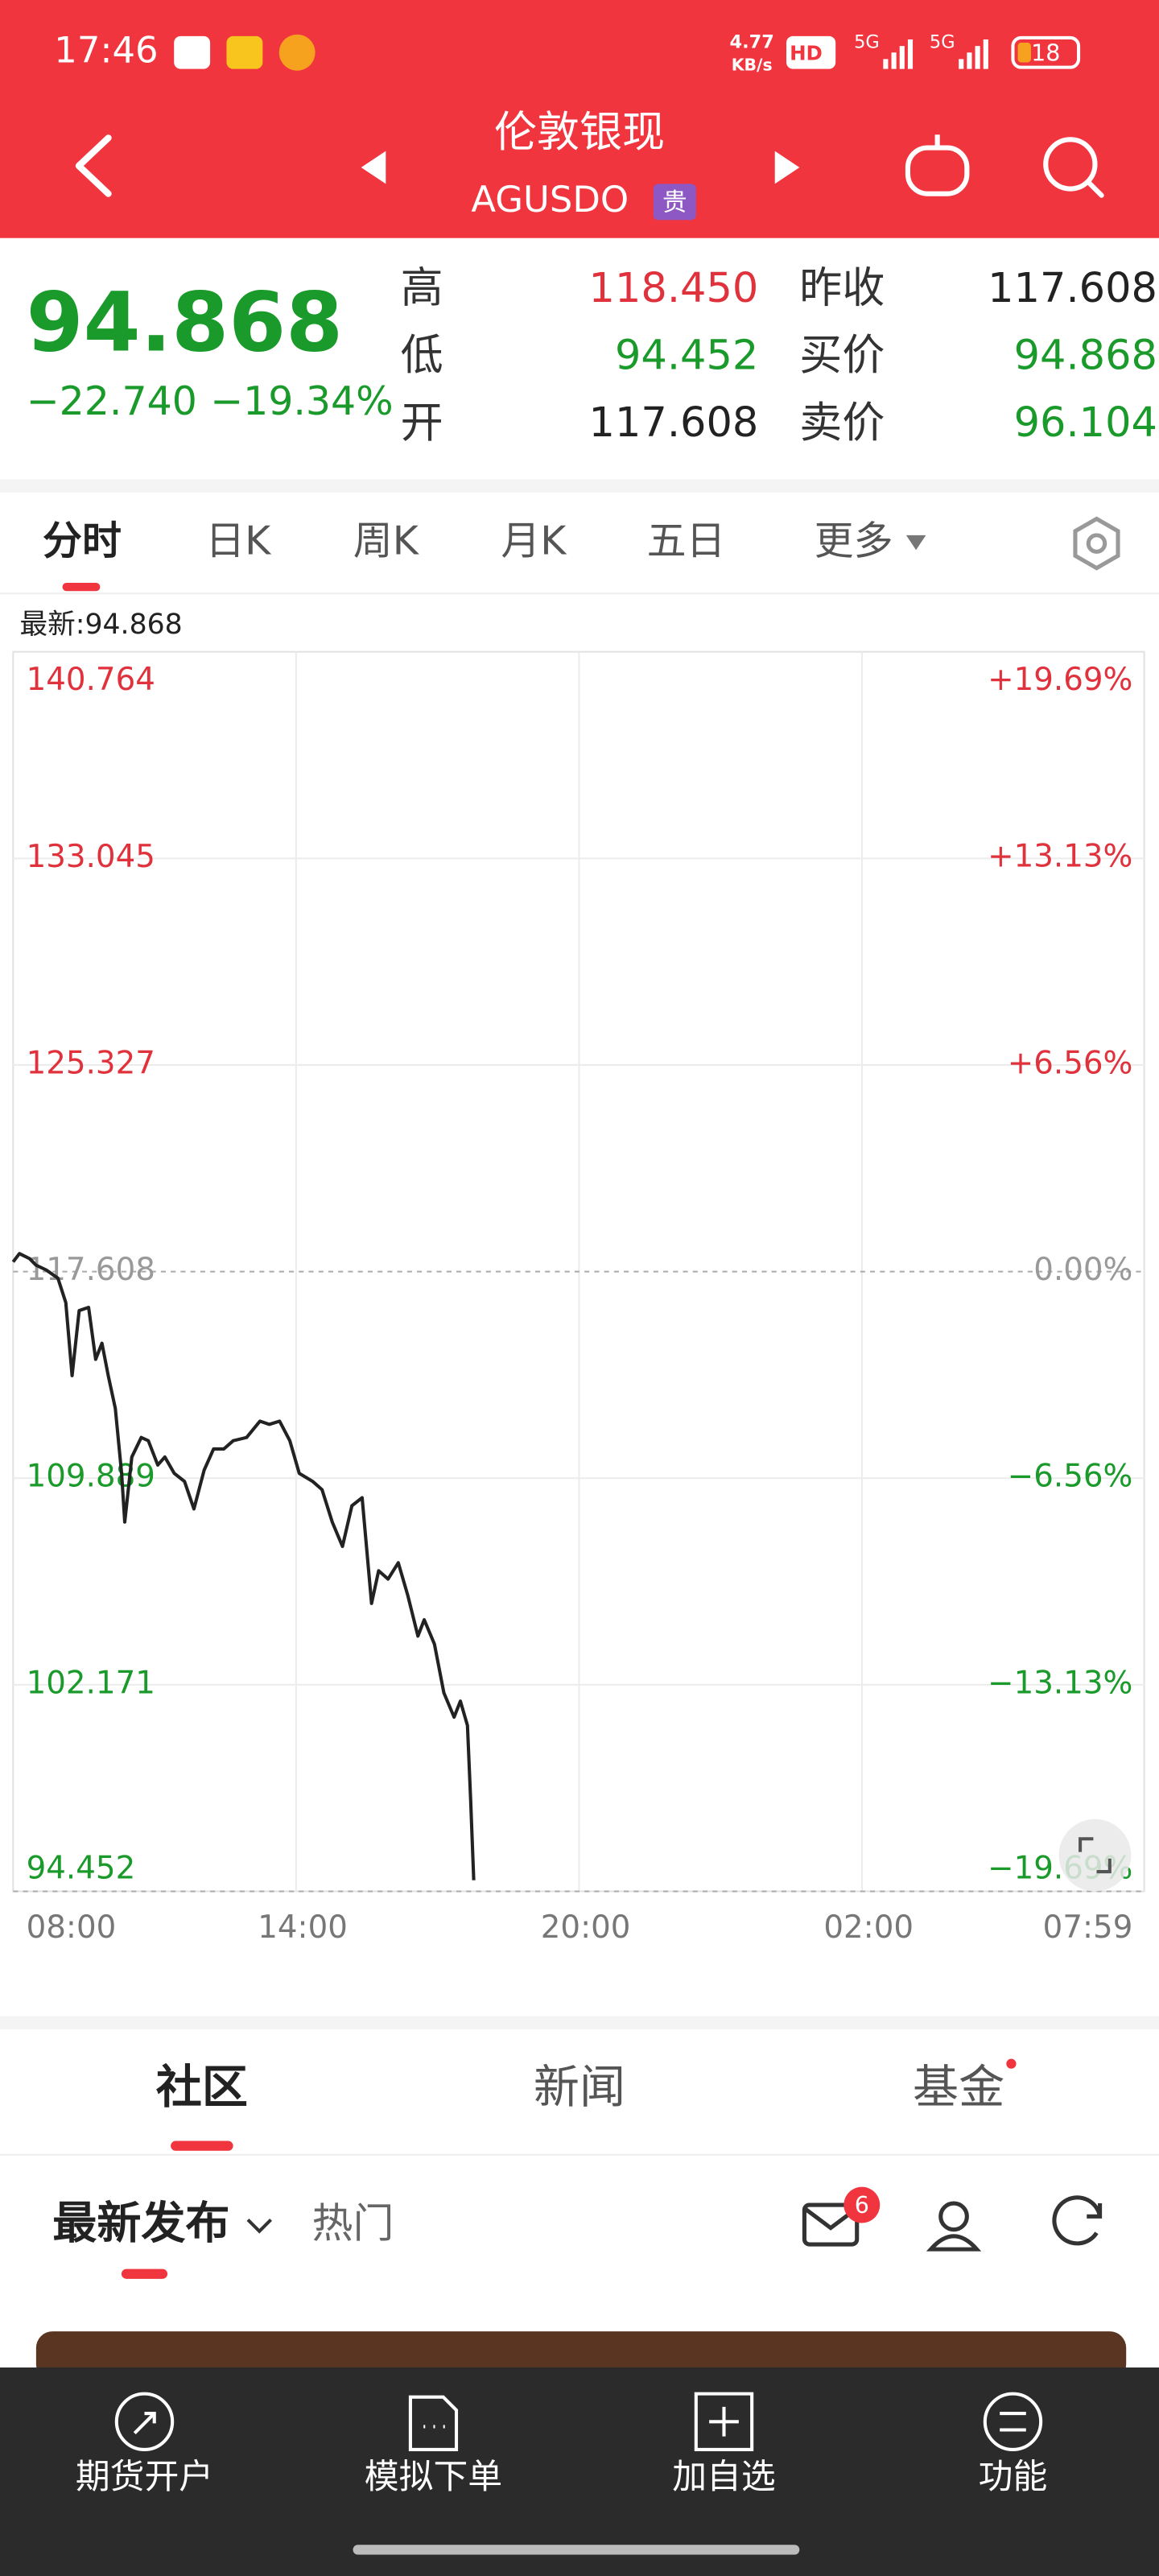 The height and width of the screenshot is (2576, 1159). I want to click on fullscreen-button, so click(1095, 1855).